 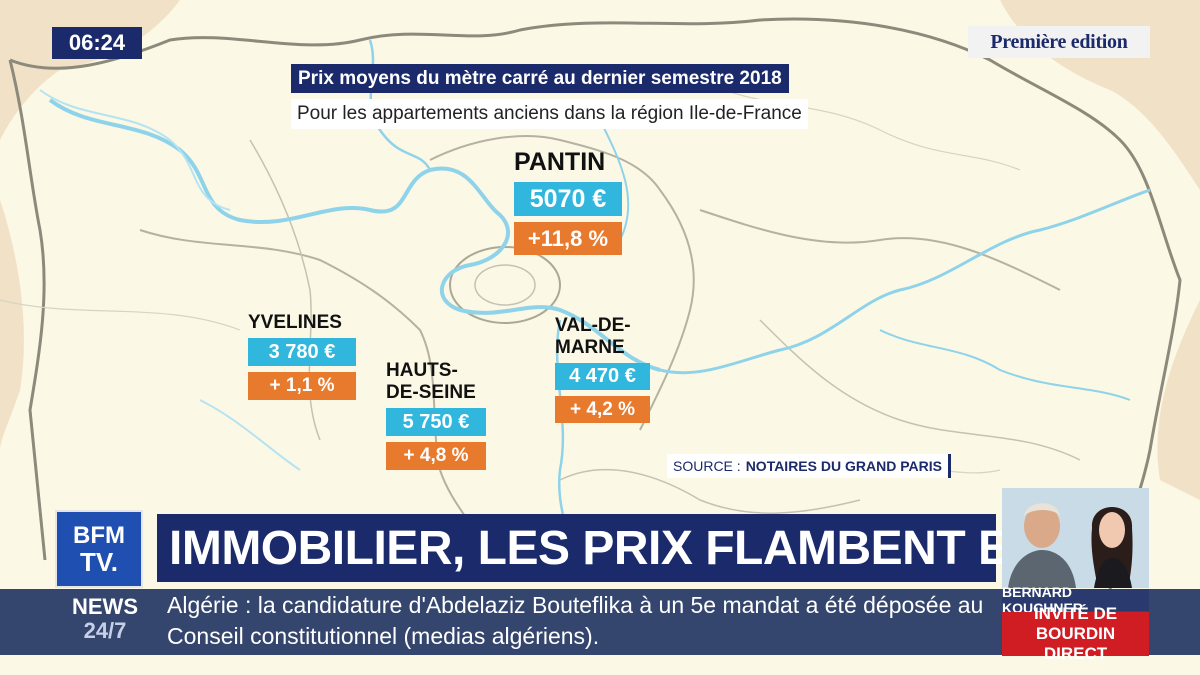 What do you see at coordinates (105, 606) in the screenshot?
I see `news-label-line-1: NEWS` at bounding box center [105, 606].